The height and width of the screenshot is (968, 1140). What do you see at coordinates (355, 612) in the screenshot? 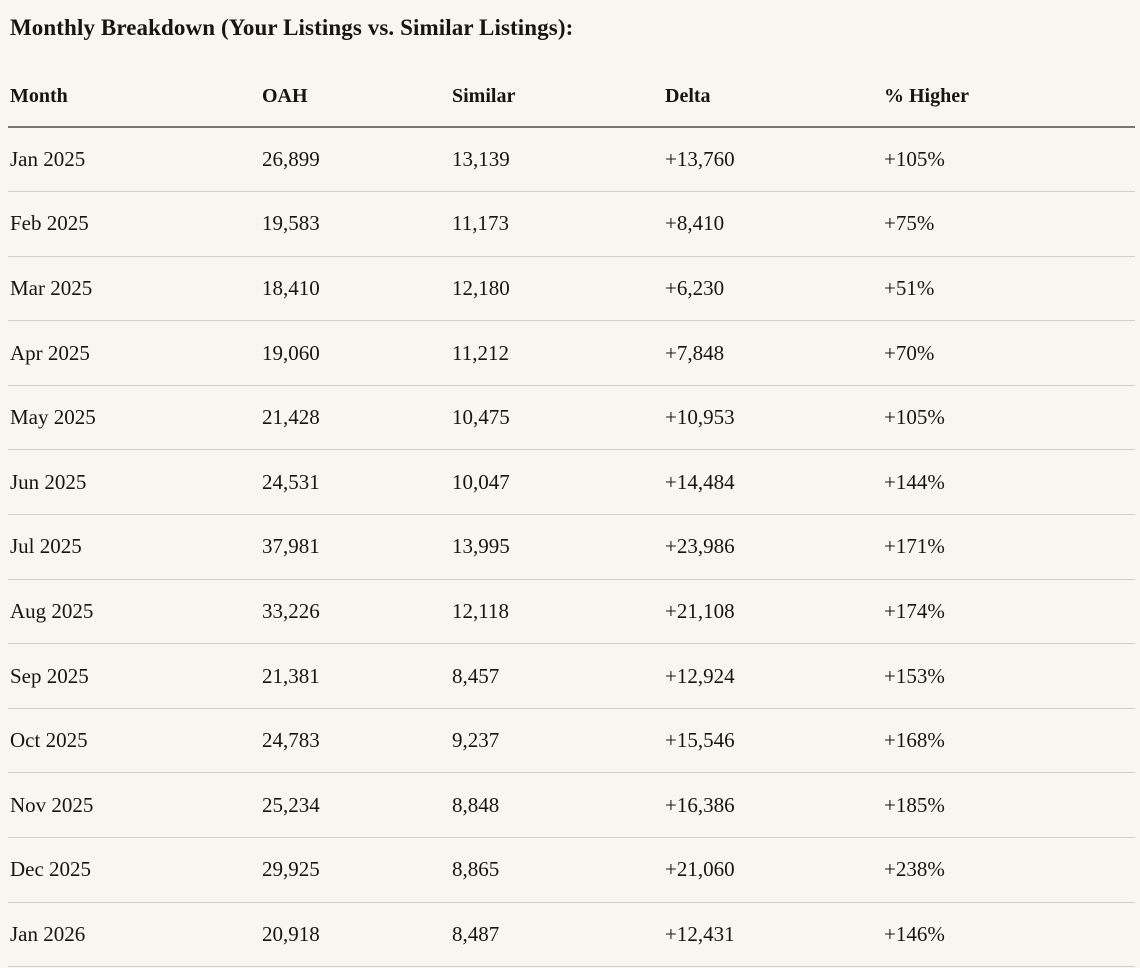
I see `cell-oah: 33,226` at bounding box center [355, 612].